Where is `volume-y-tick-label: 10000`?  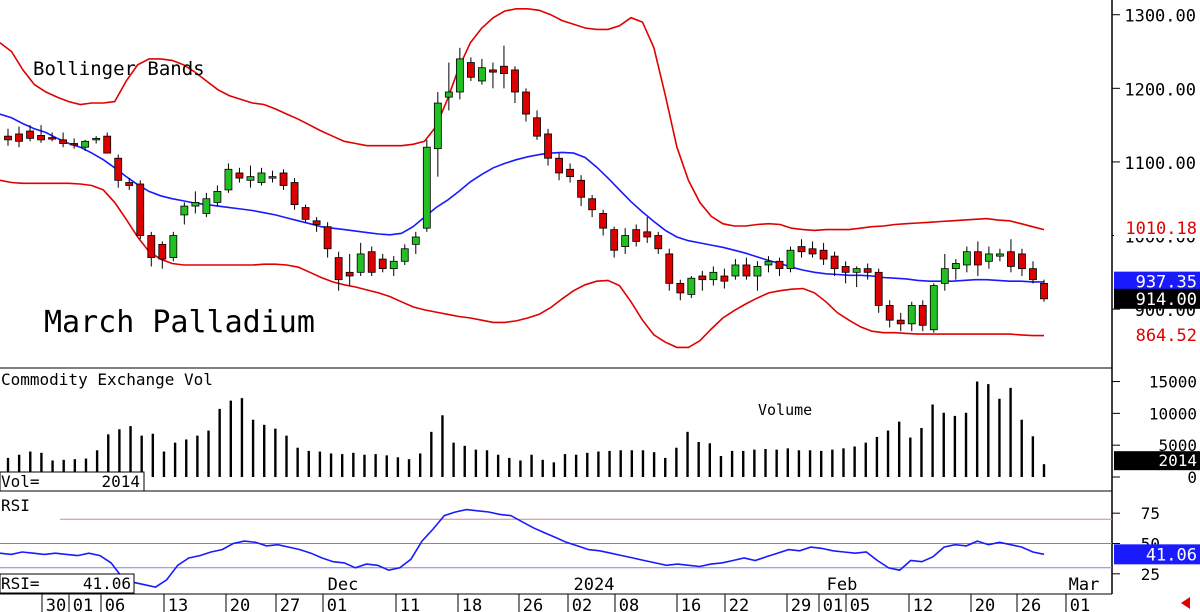 volume-y-tick-label: 10000 is located at coordinates (1173, 413).